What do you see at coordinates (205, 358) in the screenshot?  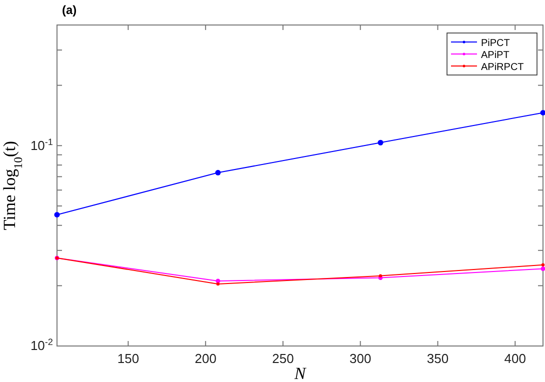 I see `x-tick-label: 200` at bounding box center [205, 358].